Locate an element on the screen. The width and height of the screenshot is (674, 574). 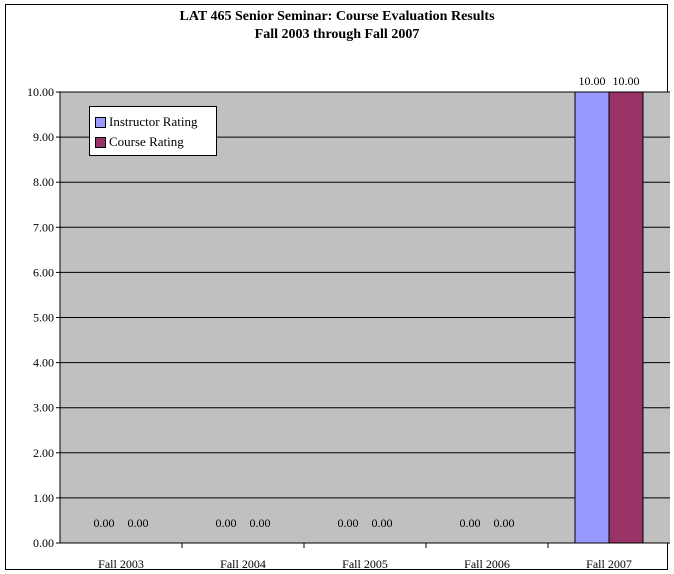
legend-swatch-instructor is located at coordinates (100, 122).